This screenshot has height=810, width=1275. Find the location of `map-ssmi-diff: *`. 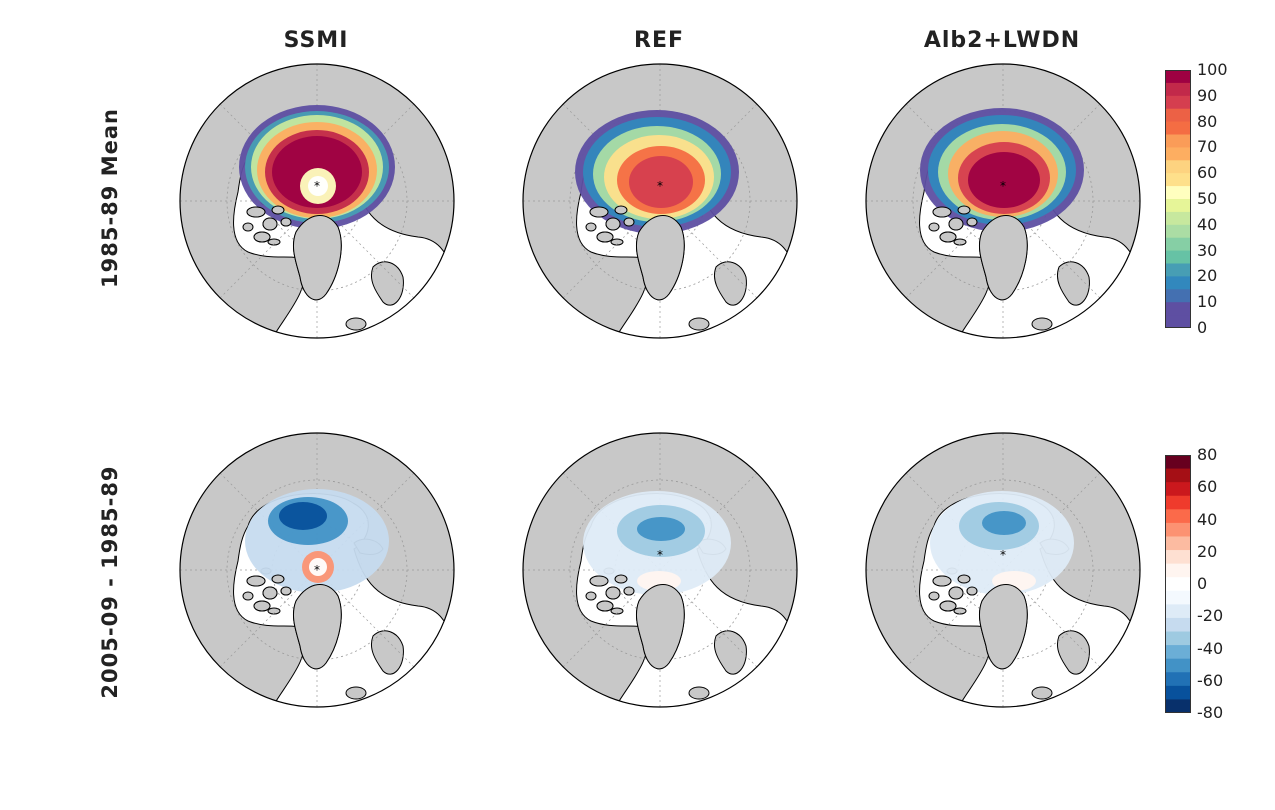

map-ssmi-diff: * is located at coordinates (317, 570).